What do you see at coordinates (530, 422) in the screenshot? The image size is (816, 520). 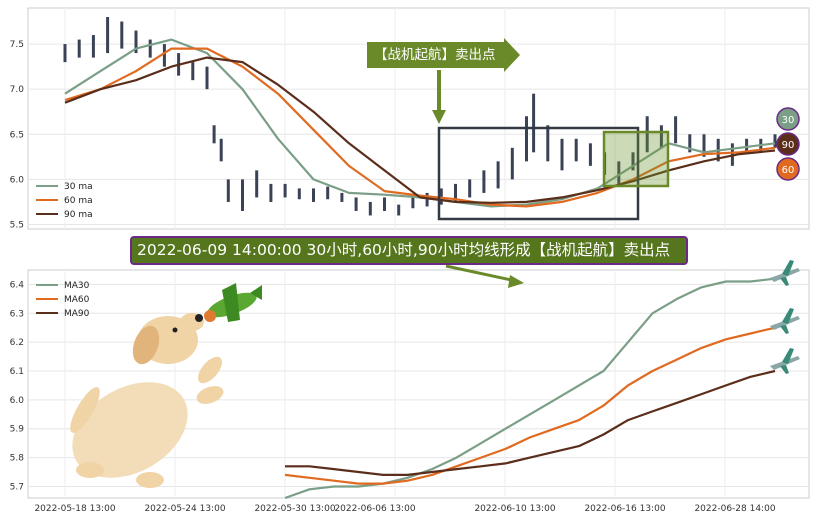 I see `series-line-ma90` at bounding box center [530, 422].